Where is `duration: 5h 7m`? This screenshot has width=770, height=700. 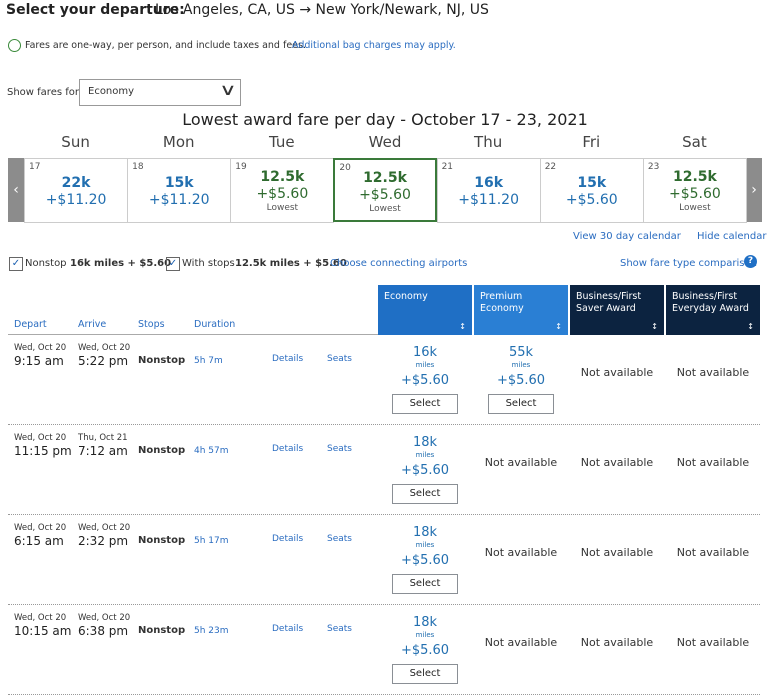 duration: 5h 7m is located at coordinates (208, 361).